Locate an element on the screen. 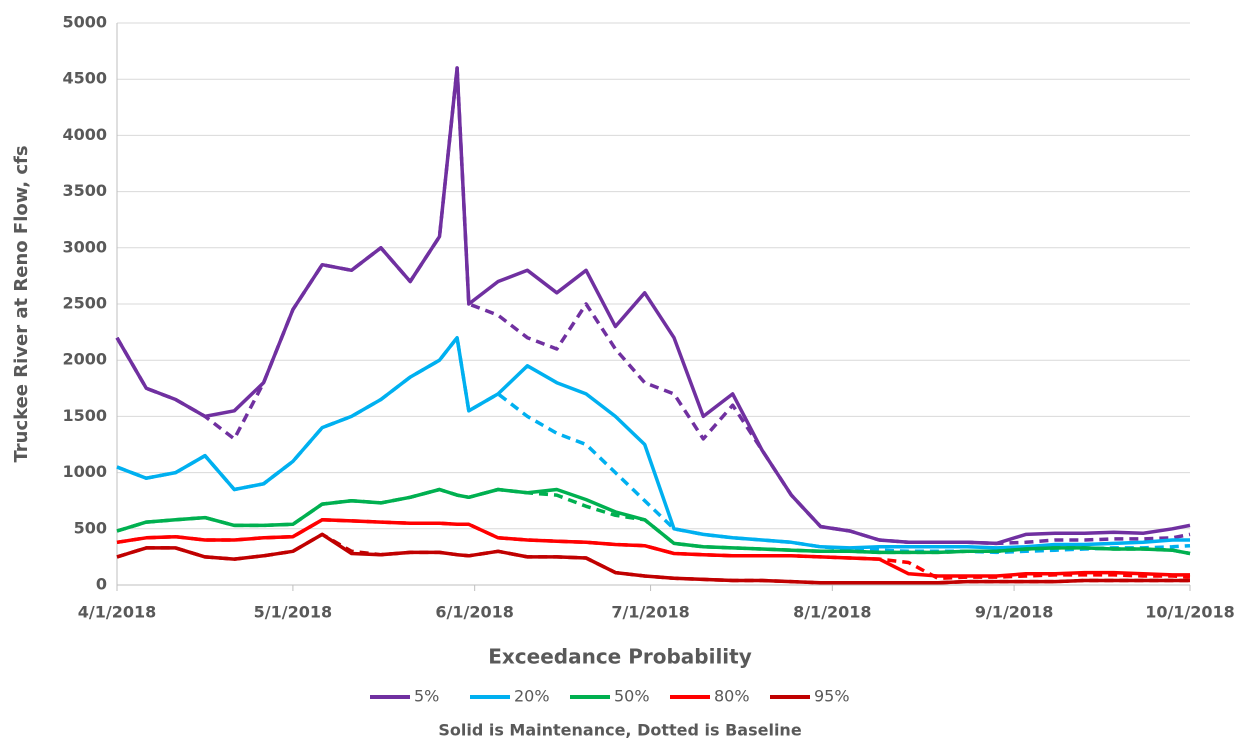  x-axis-label: Exceedance Probability is located at coordinates (620, 657).